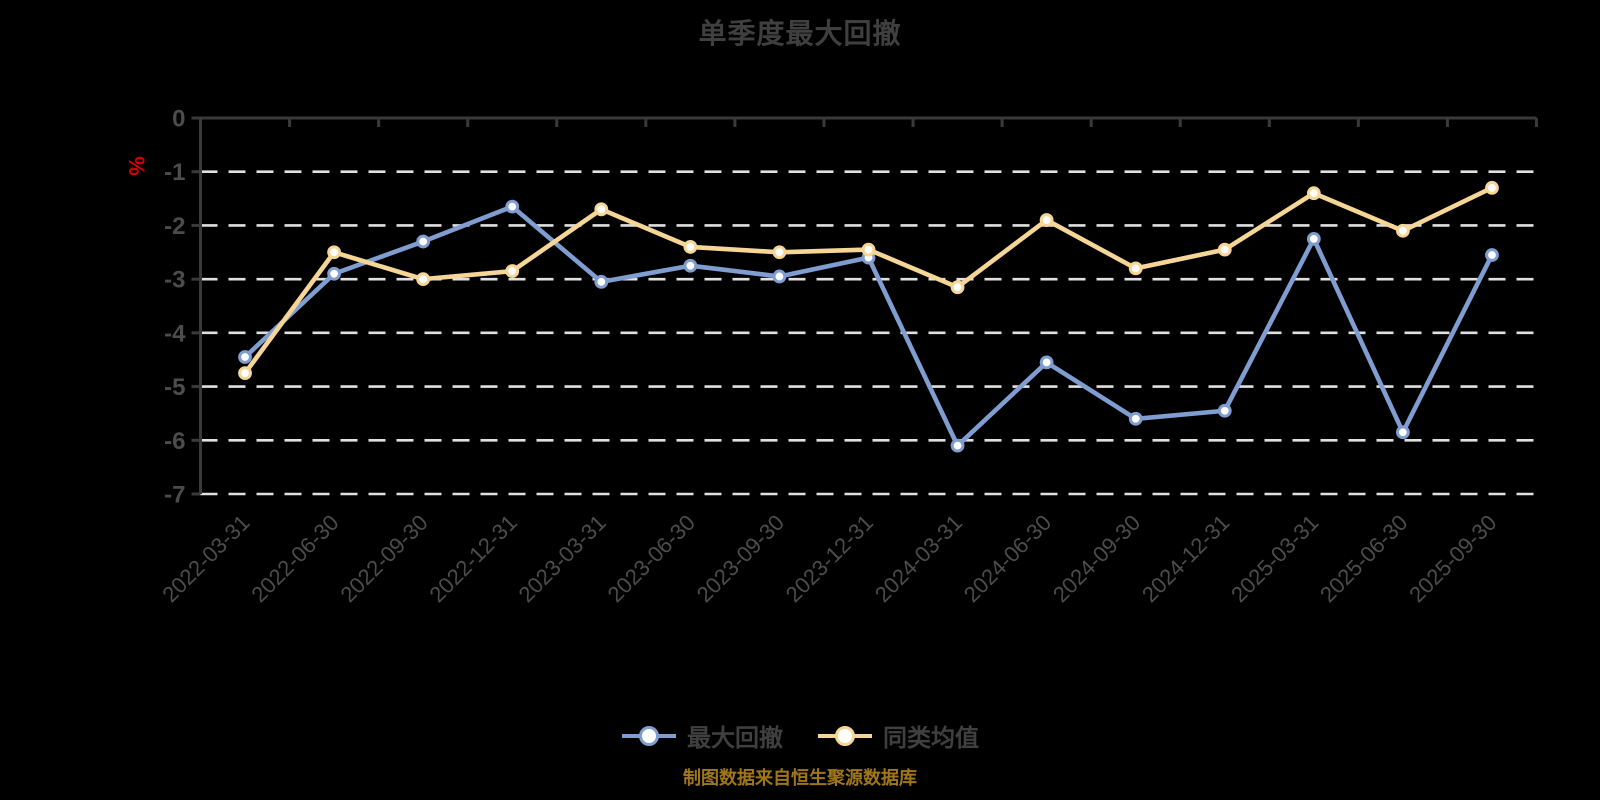 The height and width of the screenshot is (800, 1600). I want to click on chart-legend: 最大回撤 同类均值, so click(800, 735).